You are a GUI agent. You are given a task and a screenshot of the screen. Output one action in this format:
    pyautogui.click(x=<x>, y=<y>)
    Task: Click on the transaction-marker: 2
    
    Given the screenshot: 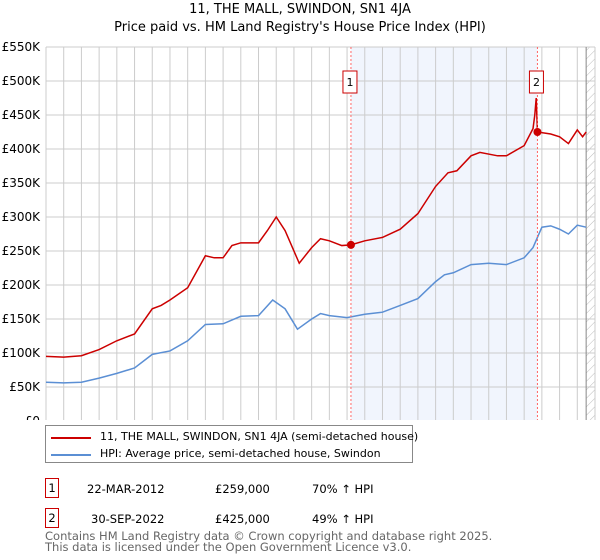 What is the action you would take?
    pyautogui.click(x=52, y=518)
    